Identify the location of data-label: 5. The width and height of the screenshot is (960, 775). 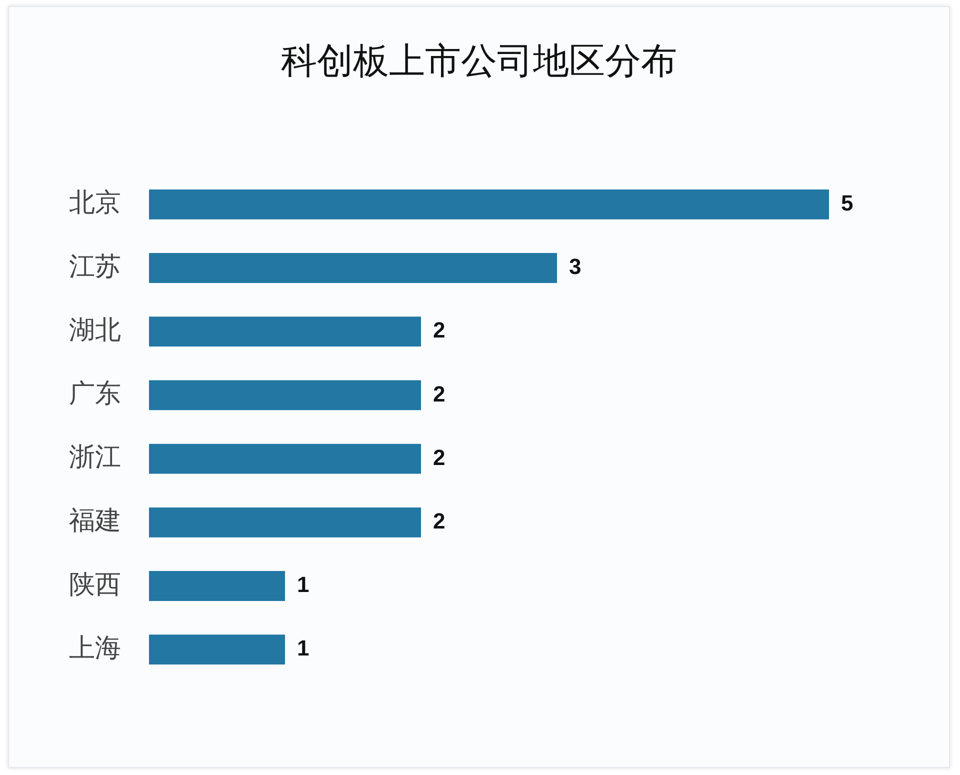
(847, 203).